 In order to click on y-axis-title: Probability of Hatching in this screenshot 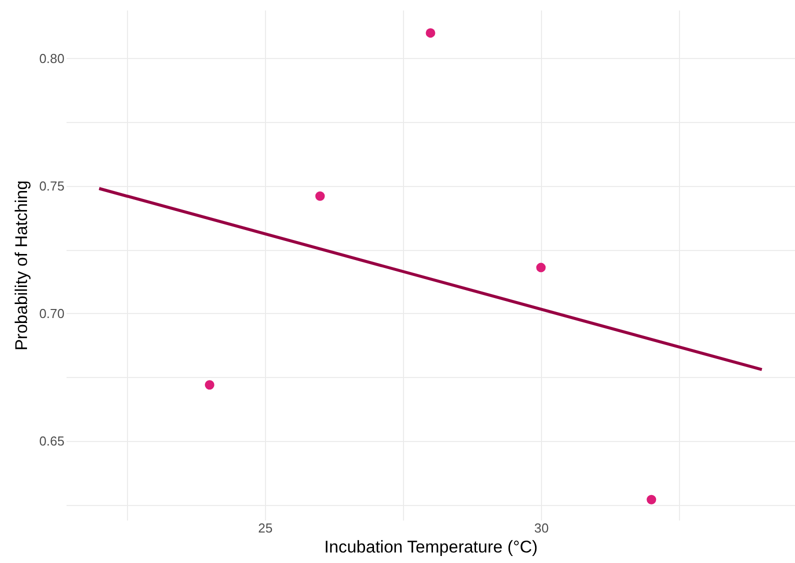, I will do `click(22, 265)`.